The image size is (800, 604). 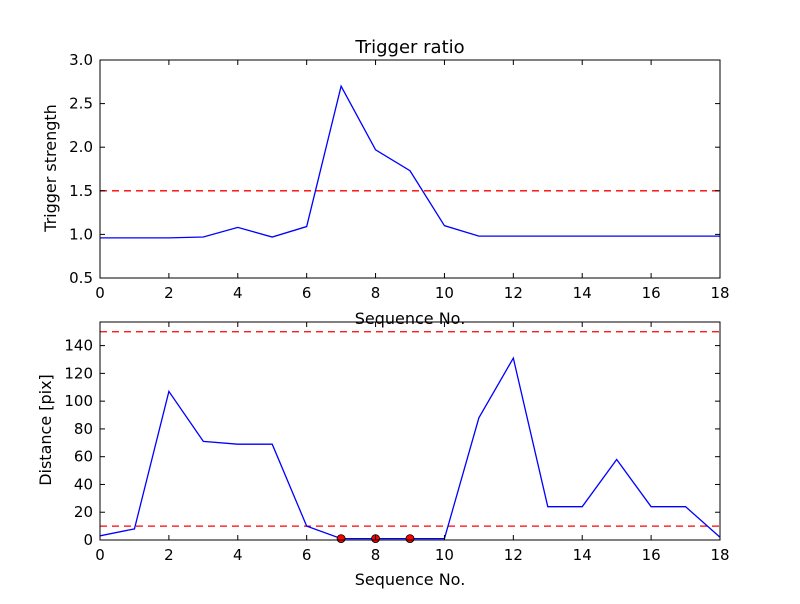 What do you see at coordinates (81, 191) in the screenshot?
I see `y-tick-label: 1.5` at bounding box center [81, 191].